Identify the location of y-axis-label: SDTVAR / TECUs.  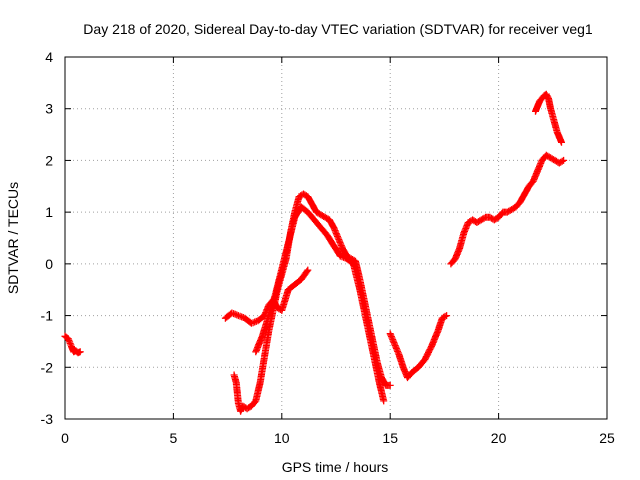
(13, 238).